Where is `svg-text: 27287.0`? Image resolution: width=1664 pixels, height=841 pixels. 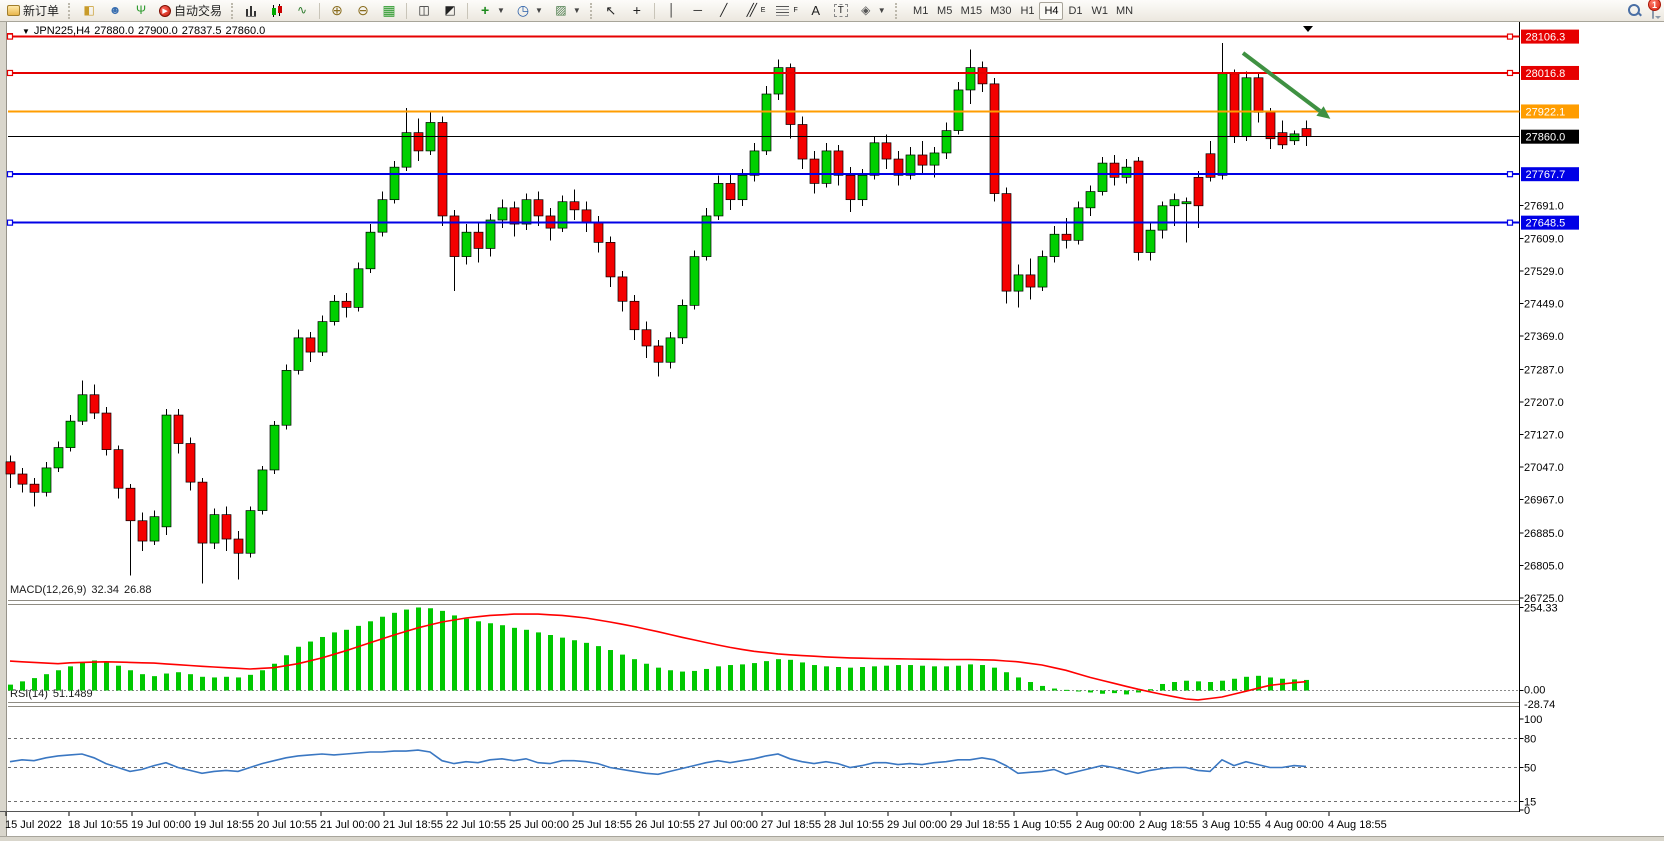 svg-text: 27287.0 is located at coordinates (1544, 371).